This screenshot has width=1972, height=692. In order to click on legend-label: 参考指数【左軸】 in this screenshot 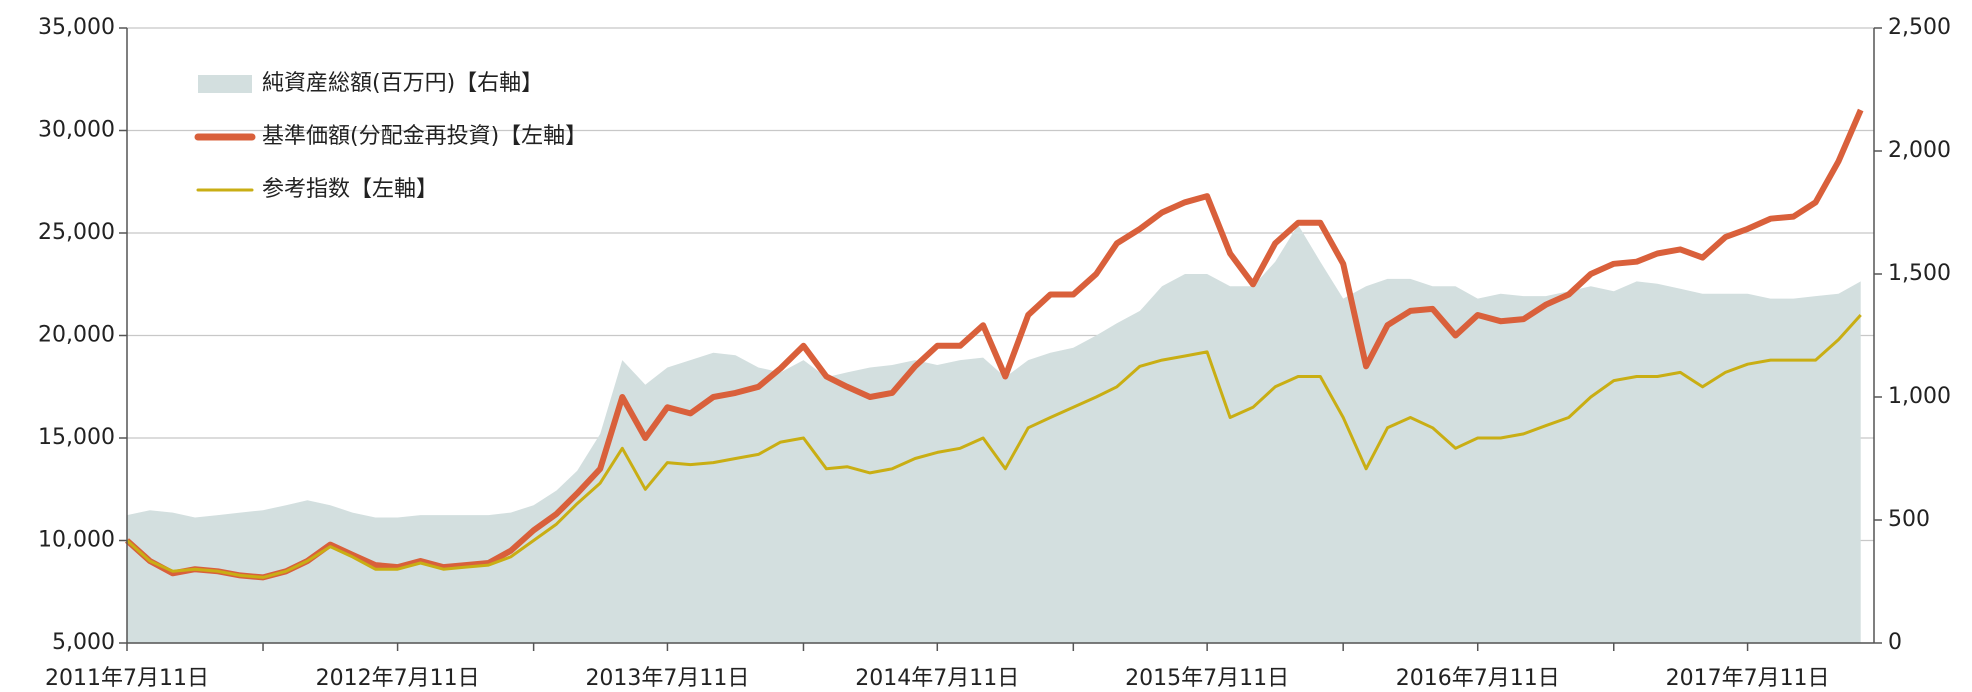, I will do `click(350, 189)`.